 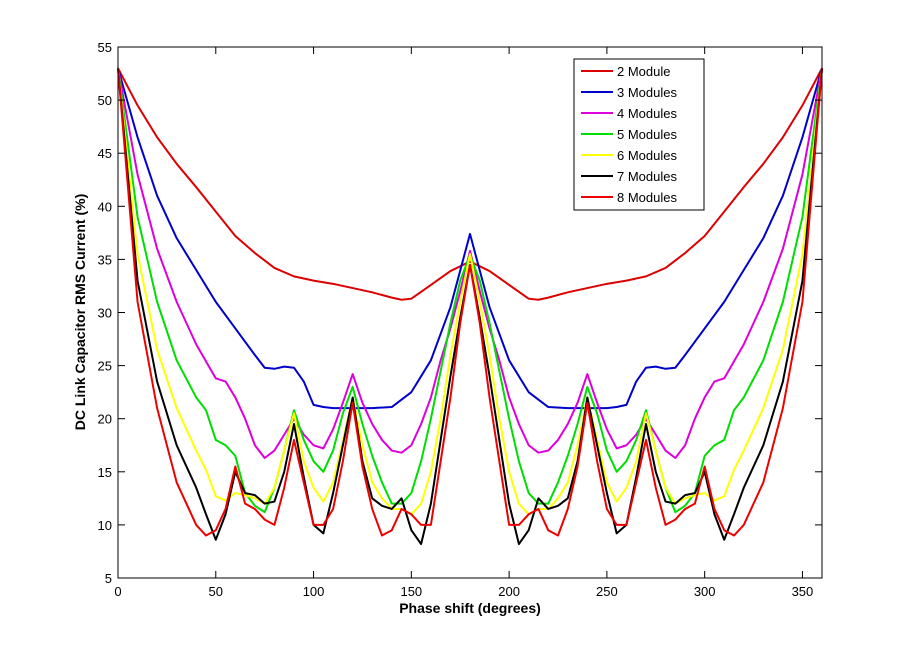 I want to click on y-tick-label: 50, so click(x=105, y=100).